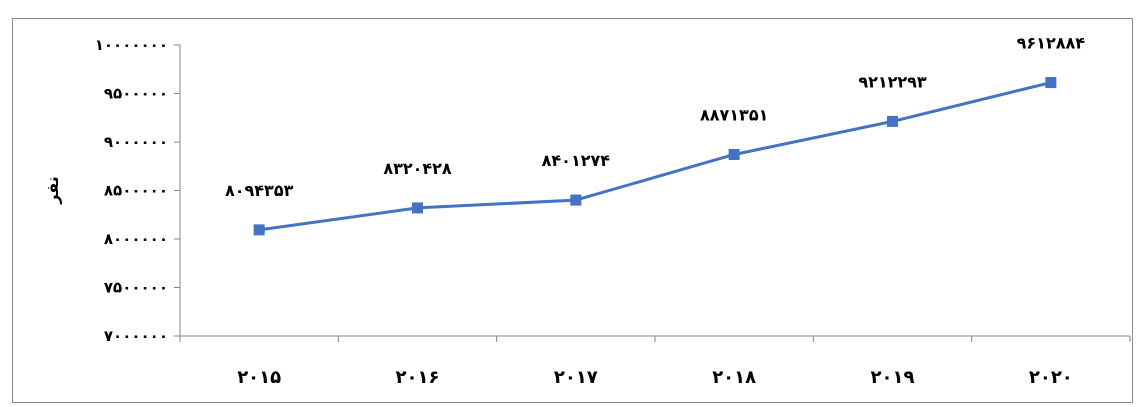 The height and width of the screenshot is (407, 1143). What do you see at coordinates (259, 377) in the screenshot?
I see `x-tick-label: ۲۰۱۵` at bounding box center [259, 377].